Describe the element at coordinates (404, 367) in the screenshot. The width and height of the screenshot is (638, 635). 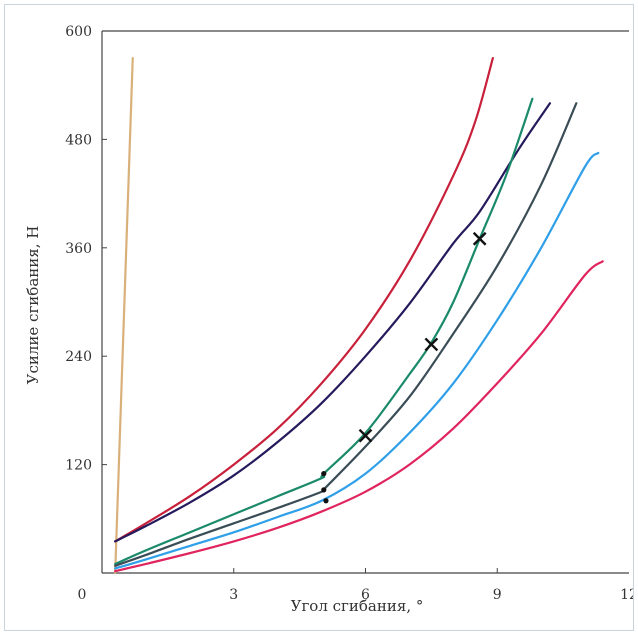
I see `marker-layer` at that location.